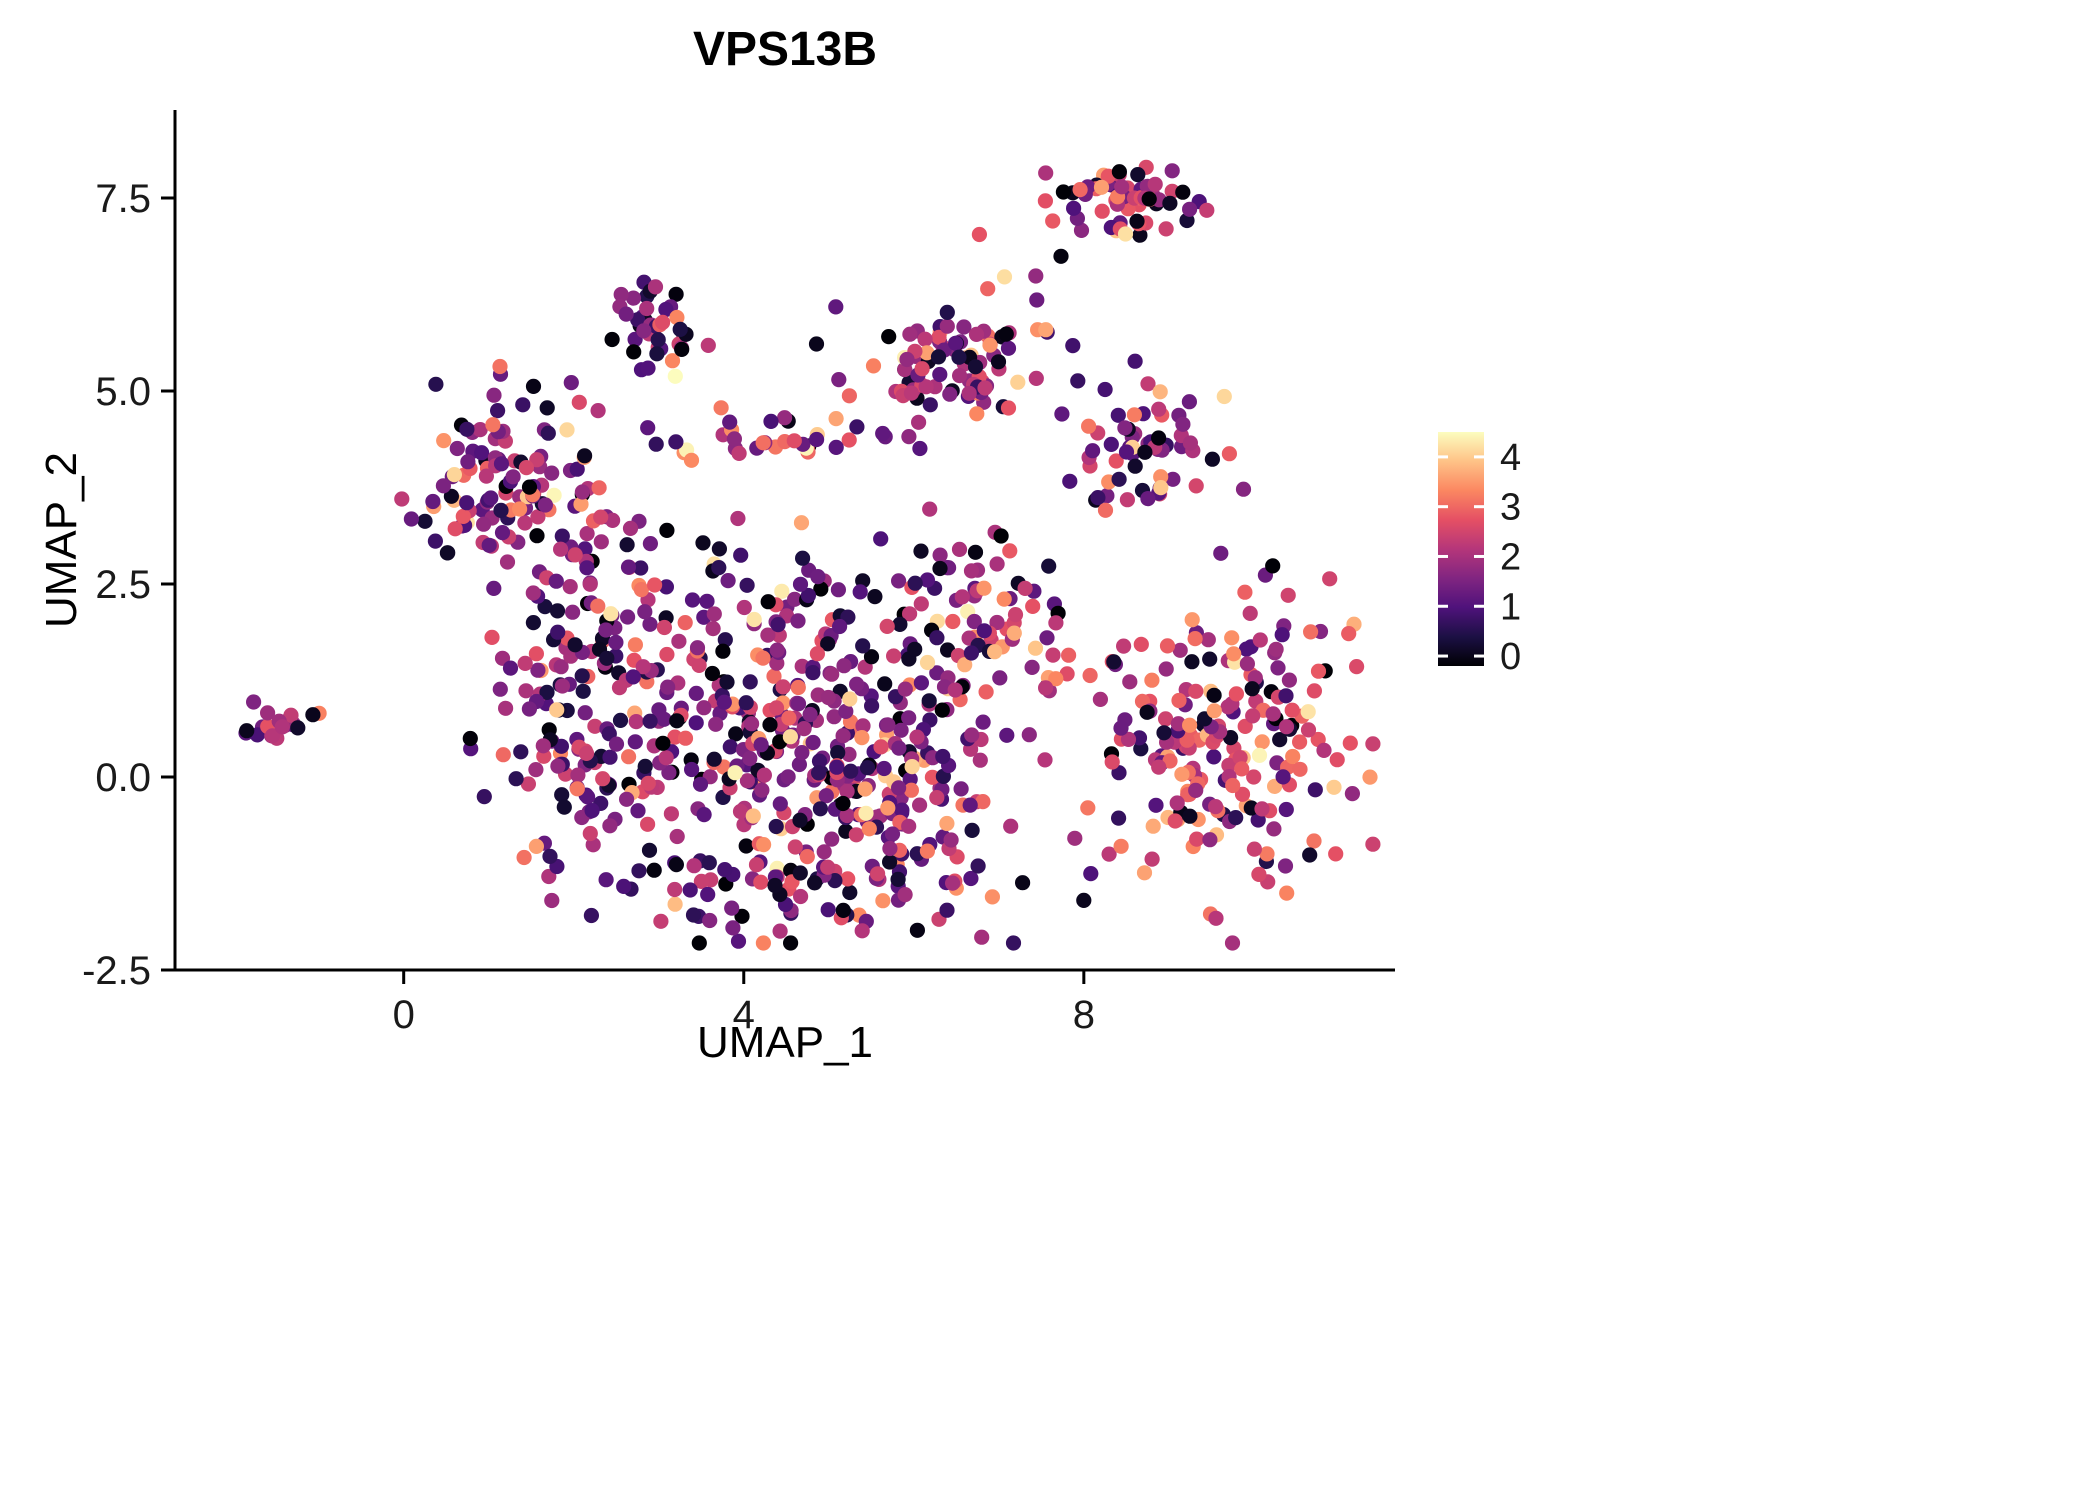 This screenshot has width=2100, height=1500. Describe the element at coordinates (1510, 557) in the screenshot. I see `svg-text: 2` at that location.